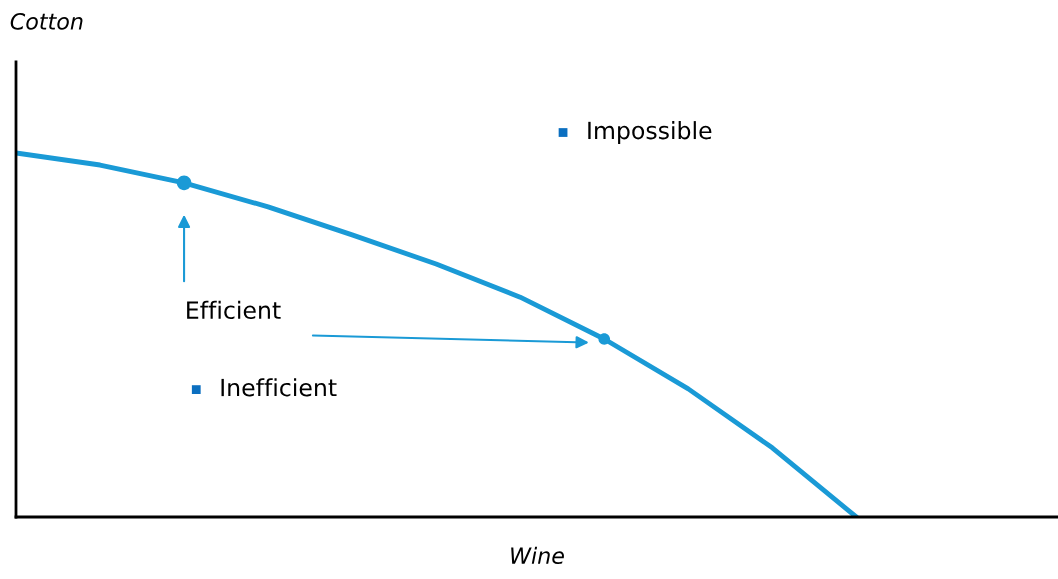 Image resolution: width=1058 pixels, height=579 pixels. I want to click on x-axis-title: Wine, so click(537, 555).